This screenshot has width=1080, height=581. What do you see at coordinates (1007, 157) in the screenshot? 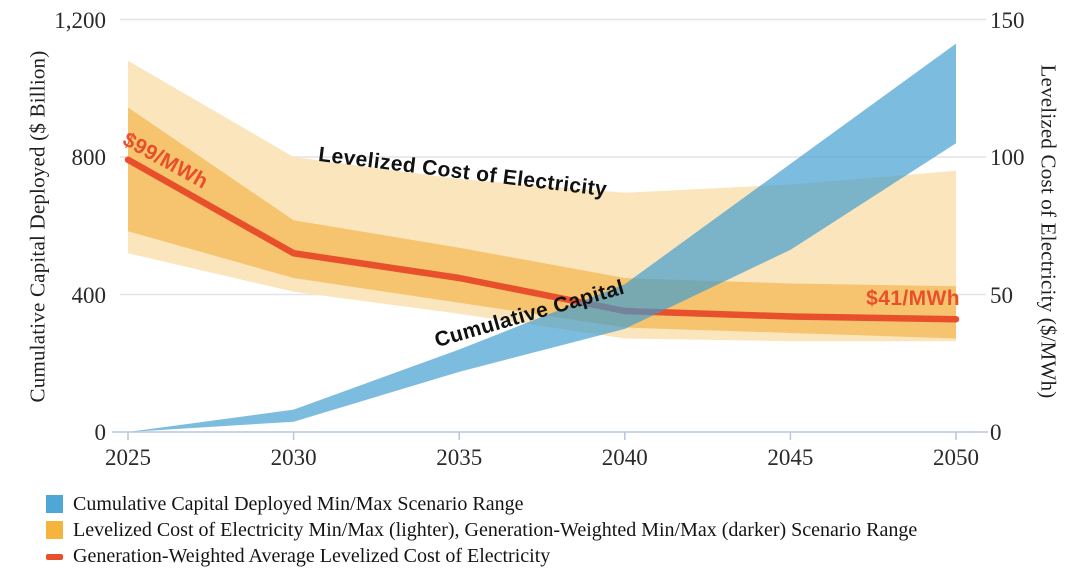
I see `right-y-tick-label: 100` at bounding box center [1007, 157].